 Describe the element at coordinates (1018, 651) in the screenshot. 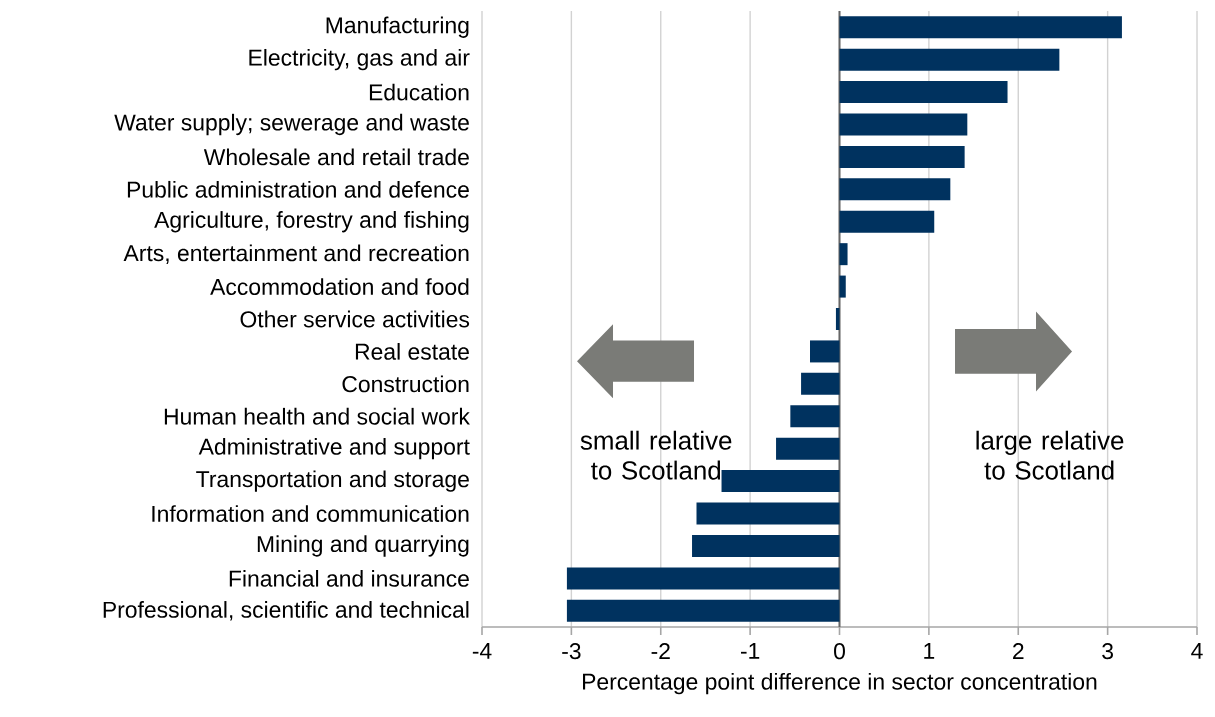

I see `x-tick-label: 2` at that location.